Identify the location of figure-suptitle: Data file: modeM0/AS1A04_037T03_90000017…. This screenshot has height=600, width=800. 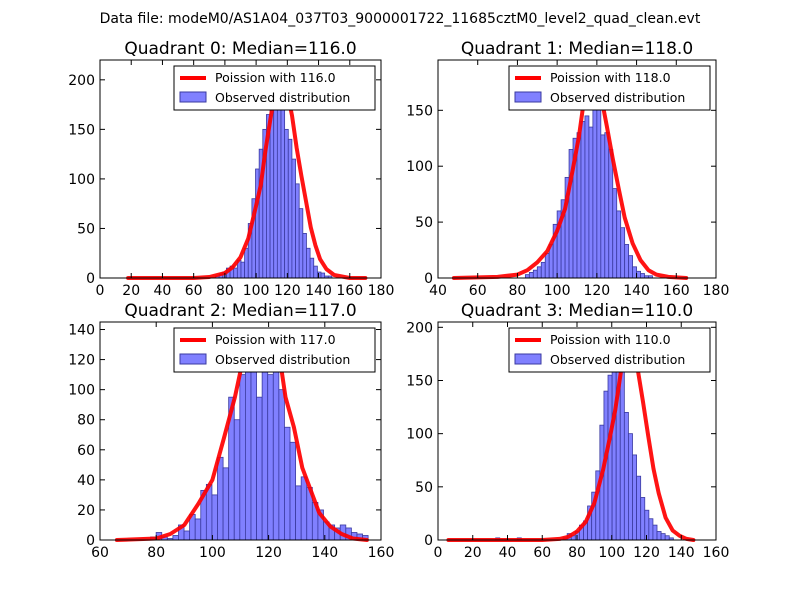
(400, 19).